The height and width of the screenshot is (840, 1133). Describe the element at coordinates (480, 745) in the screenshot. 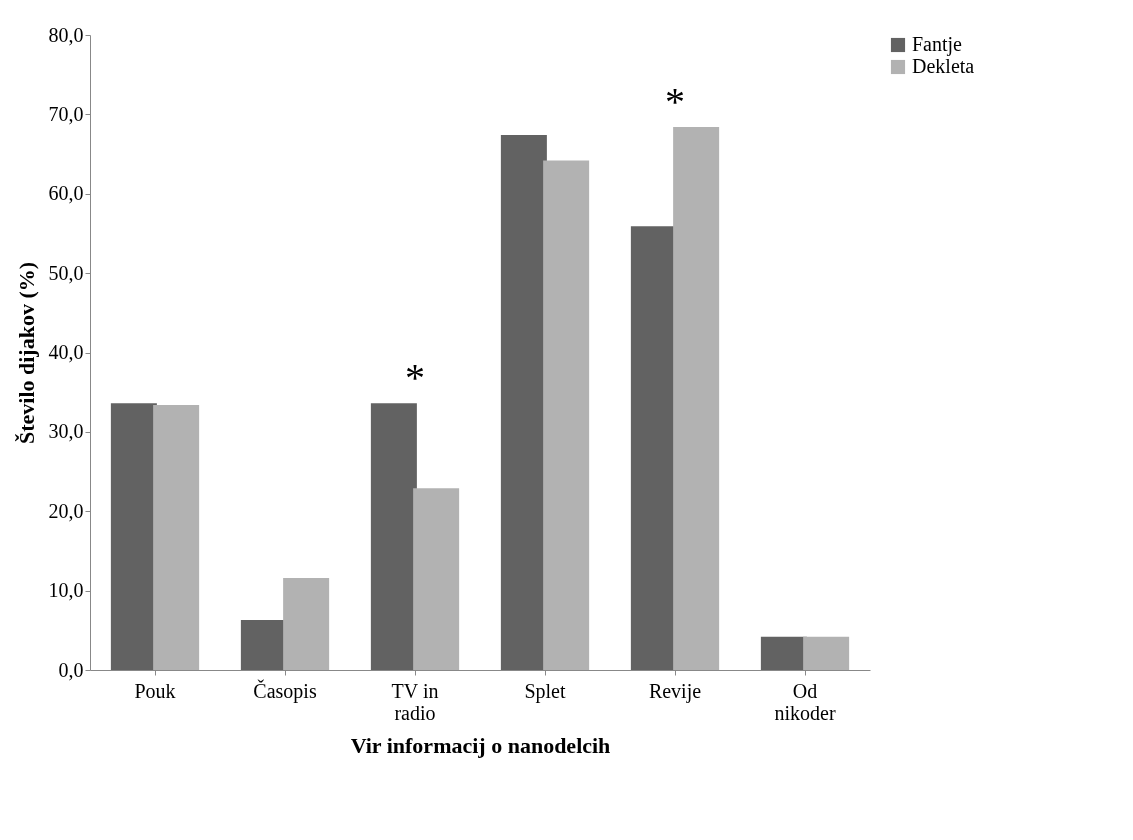

I see `x-axis-title: Vir informacij o nanodelcih` at that location.